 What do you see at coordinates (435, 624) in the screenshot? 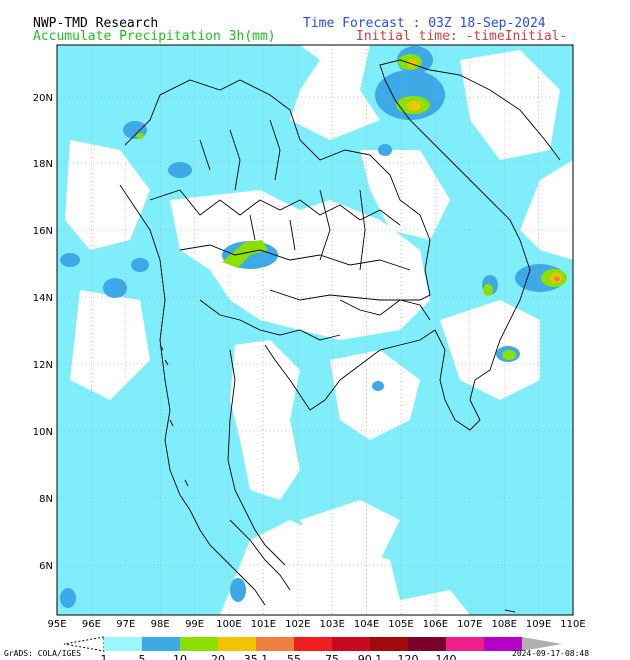
I see `longitude-label: 106E` at bounding box center [435, 624].